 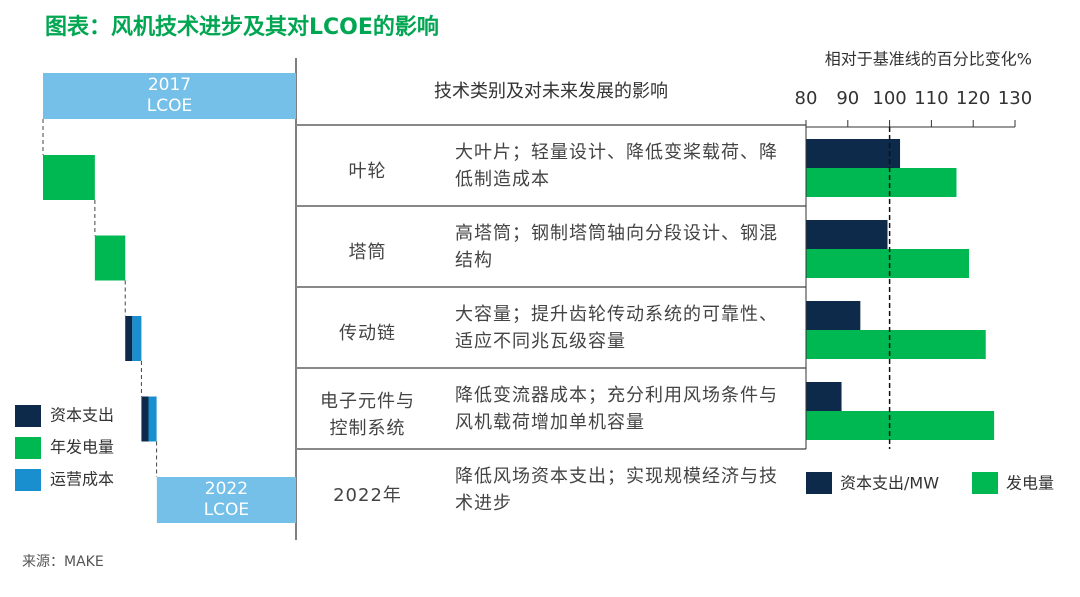 I want to click on axis-title: 相对于基准线的百分比变化%, so click(x=928, y=59).